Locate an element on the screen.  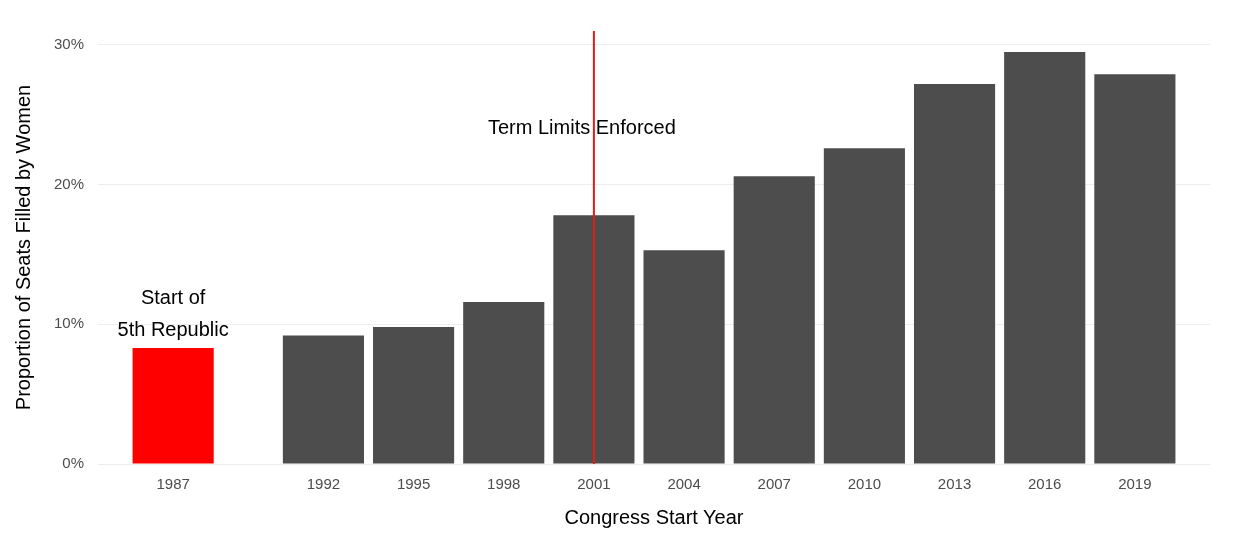
y-tick-label: 20% is located at coordinates (69, 183).